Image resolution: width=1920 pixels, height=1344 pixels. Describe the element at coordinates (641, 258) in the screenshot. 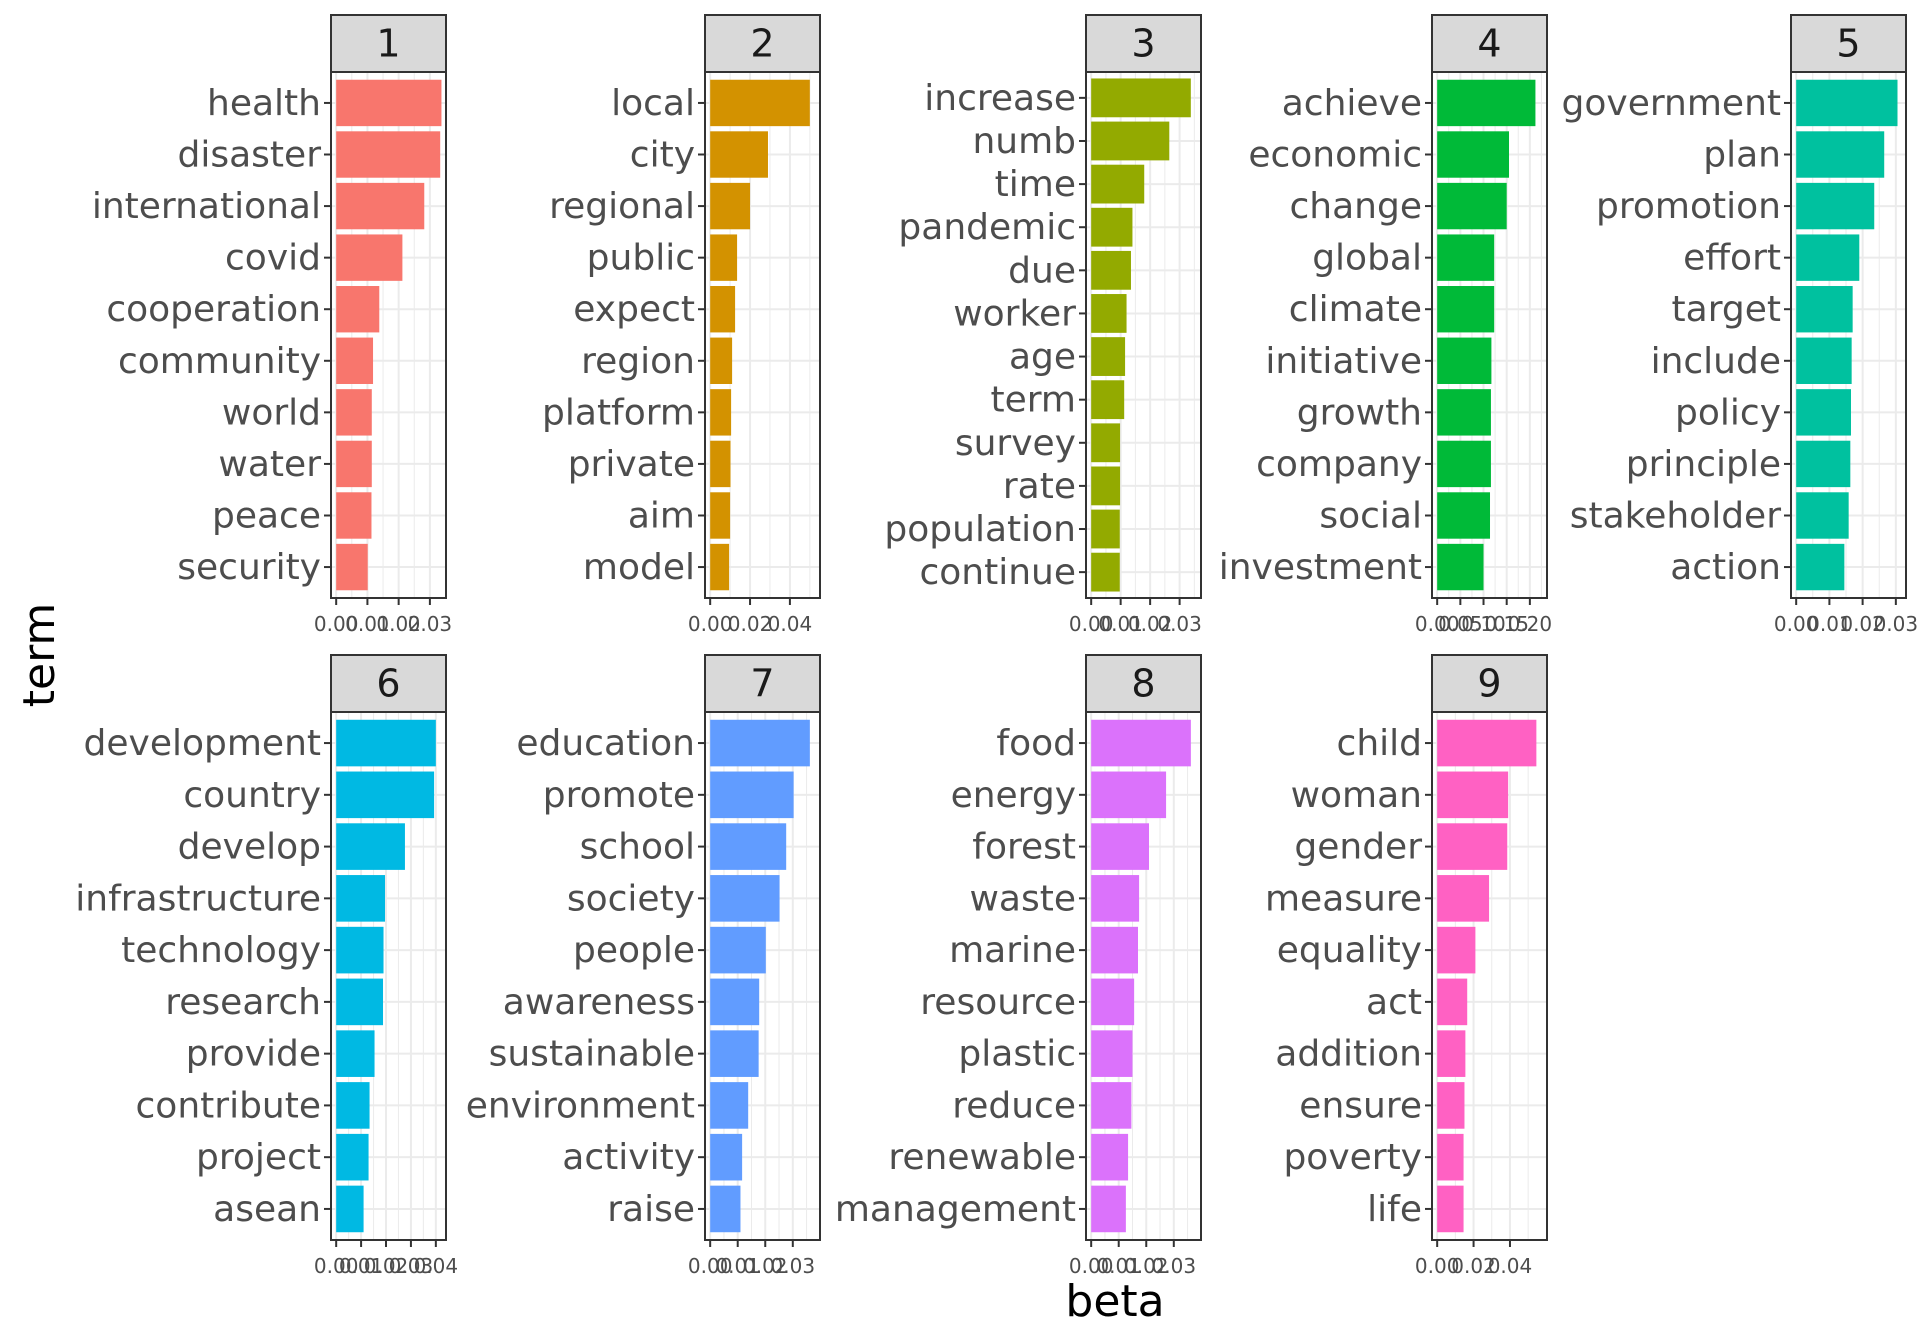

I see `term-label: public` at that location.